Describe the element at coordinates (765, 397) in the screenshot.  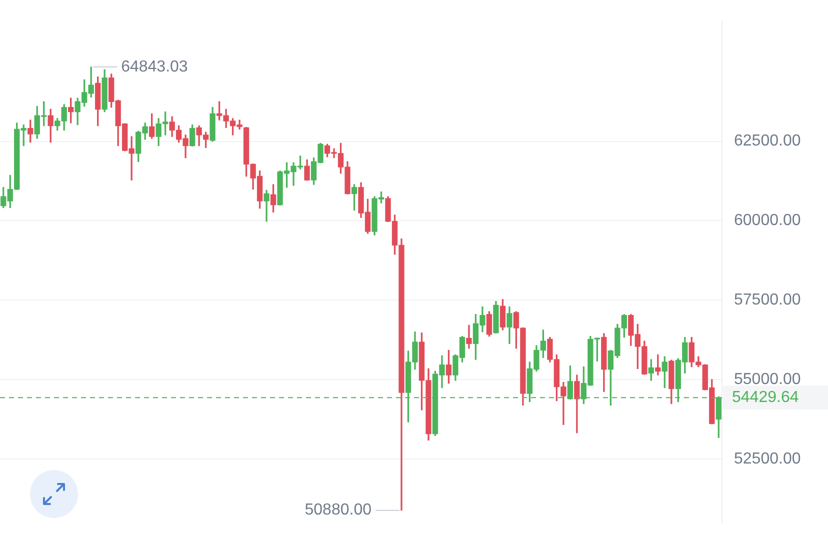
I see `ref-line-label: 54429.64` at that location.